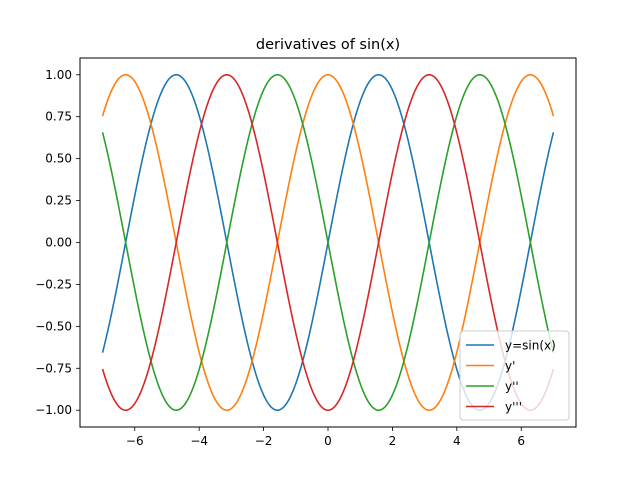 This screenshot has height=480, width=640. What do you see at coordinates (53, 326) in the screenshot?
I see `y-tick-label: −0.50` at bounding box center [53, 326].